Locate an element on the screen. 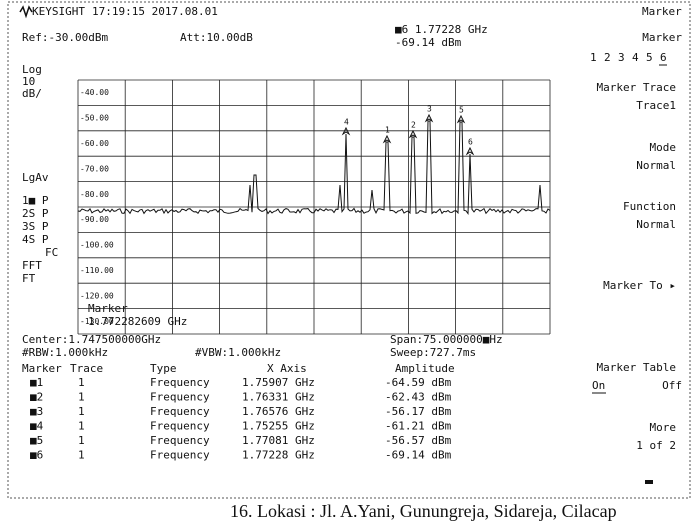  left-label: dB/ is located at coordinates (32, 93).